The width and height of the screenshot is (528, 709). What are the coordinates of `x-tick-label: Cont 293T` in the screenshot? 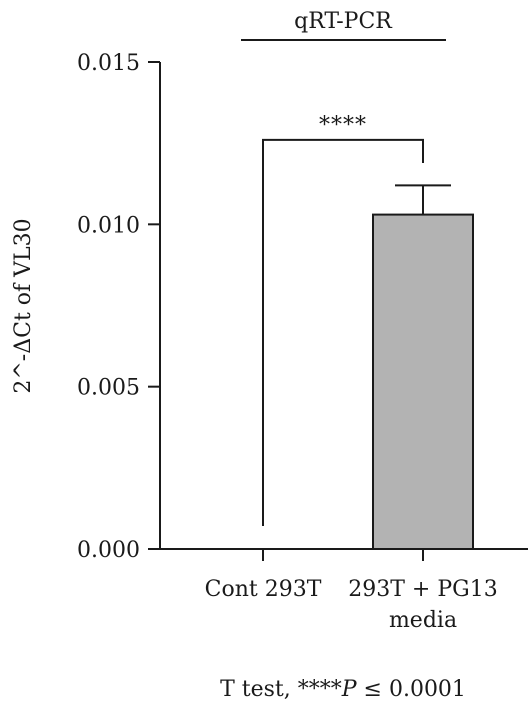 It's located at (263, 589).